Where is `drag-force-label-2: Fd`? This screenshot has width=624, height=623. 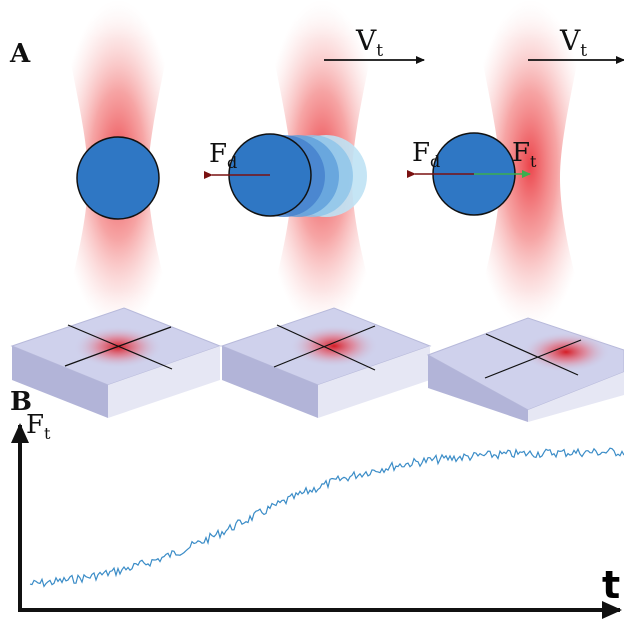
drag-force-label-2: Fd is located at coordinates (223, 155).